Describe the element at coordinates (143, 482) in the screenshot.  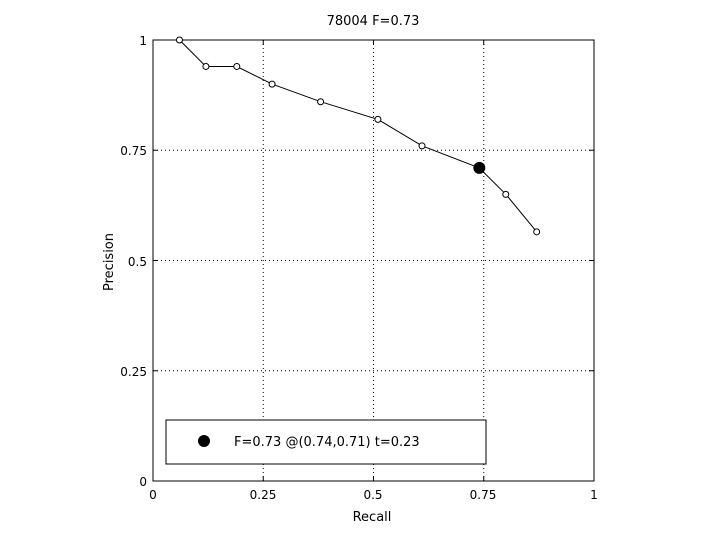
I see `y-tick-label: 0` at that location.